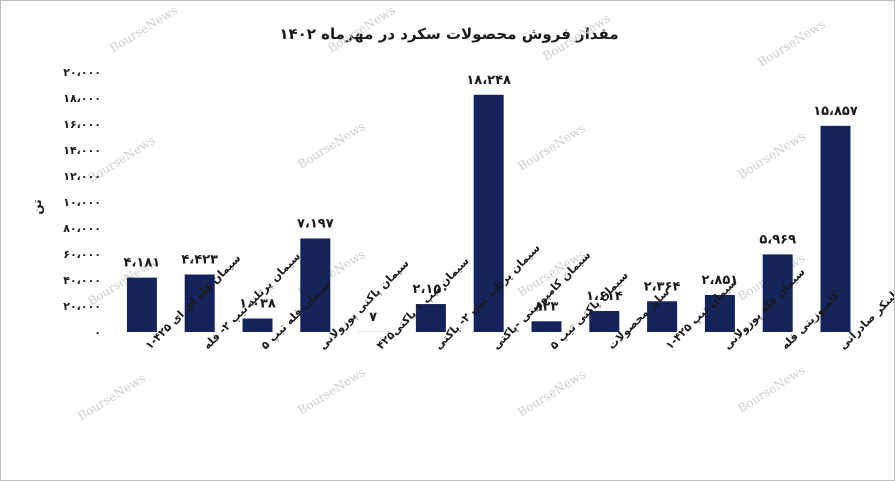 The image size is (895, 481). Describe the element at coordinates (547, 306) in the screenshot. I see `data-label: ۸۲۳` at that location.